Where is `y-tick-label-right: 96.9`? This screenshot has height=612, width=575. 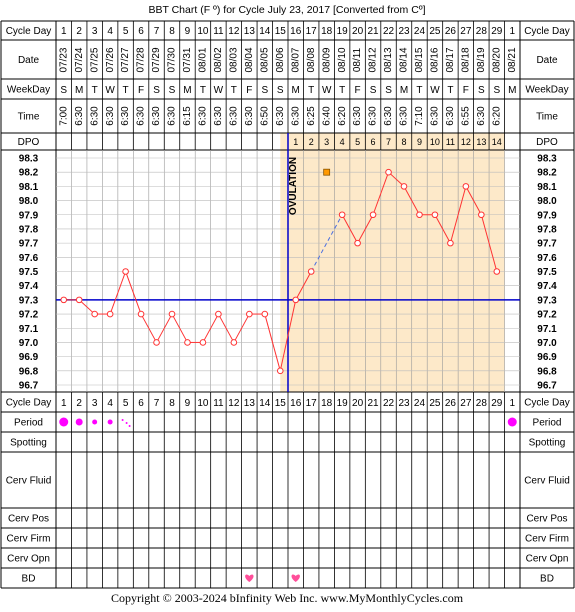 y-tick-label-right: 96.9 is located at coordinates (547, 357).